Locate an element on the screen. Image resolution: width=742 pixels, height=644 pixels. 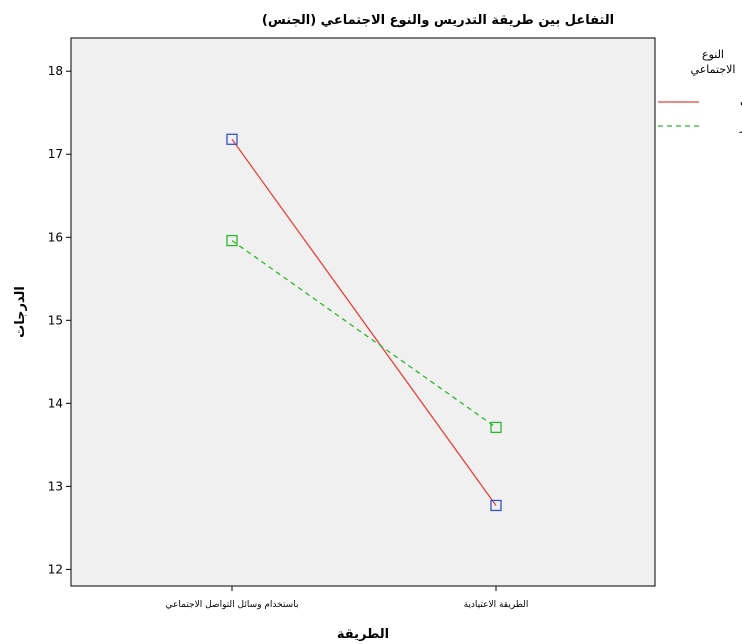
y-tick-label-16: 16 is located at coordinates (55, 237).